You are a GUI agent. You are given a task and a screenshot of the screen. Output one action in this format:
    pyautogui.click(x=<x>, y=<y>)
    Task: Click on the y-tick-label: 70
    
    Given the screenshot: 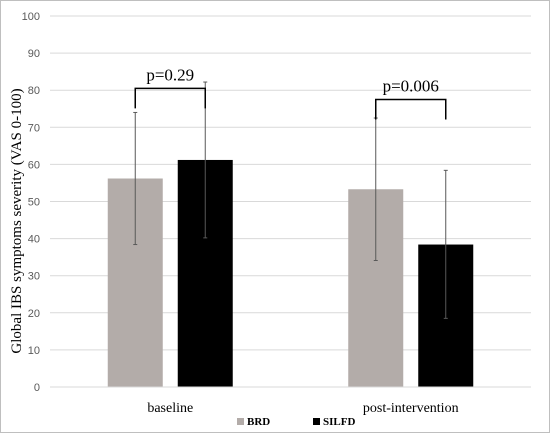 What is the action you would take?
    pyautogui.click(x=34, y=128)
    